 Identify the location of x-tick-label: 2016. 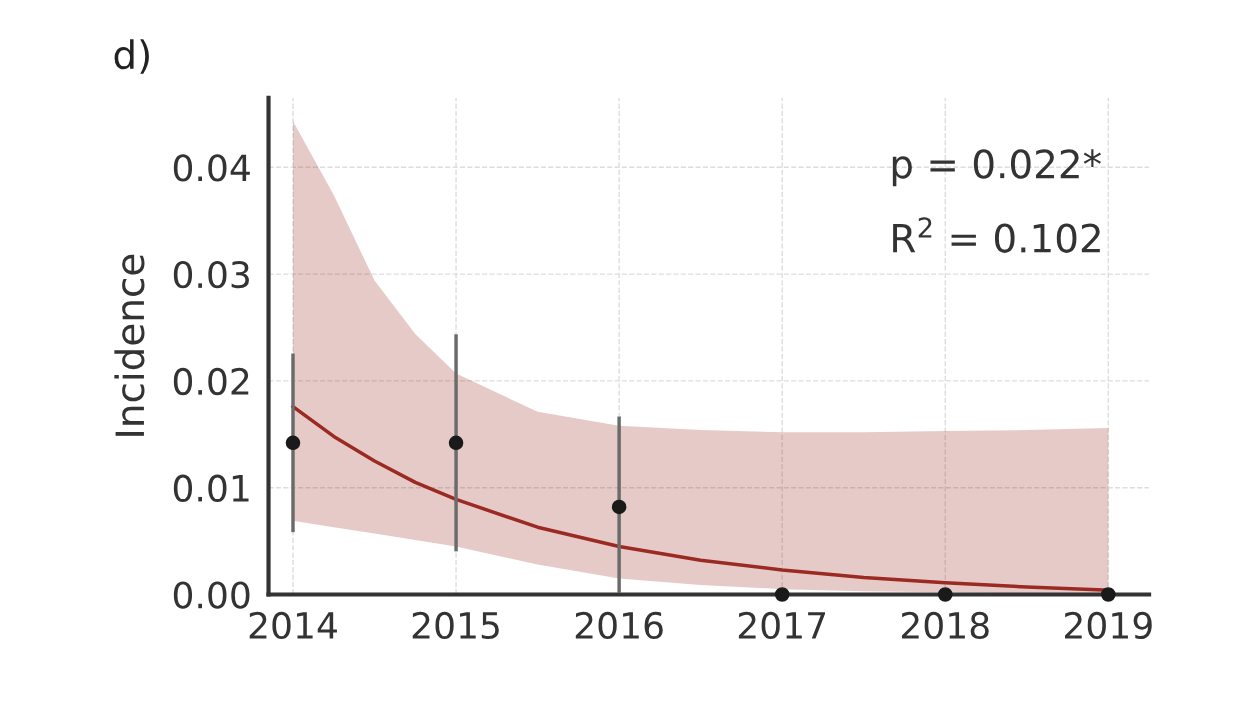
(619, 625).